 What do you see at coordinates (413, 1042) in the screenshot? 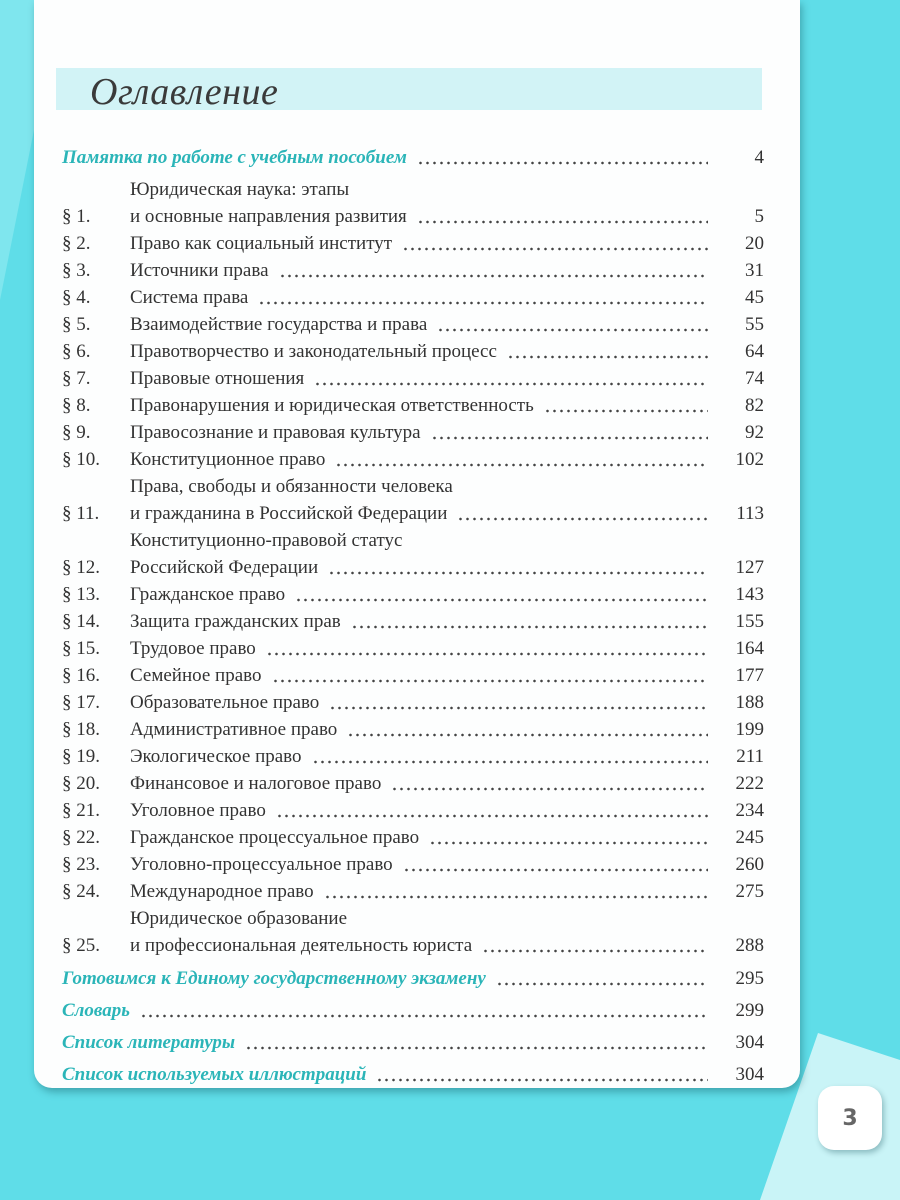
I see `toc-entry: Список литературы 304` at bounding box center [413, 1042].